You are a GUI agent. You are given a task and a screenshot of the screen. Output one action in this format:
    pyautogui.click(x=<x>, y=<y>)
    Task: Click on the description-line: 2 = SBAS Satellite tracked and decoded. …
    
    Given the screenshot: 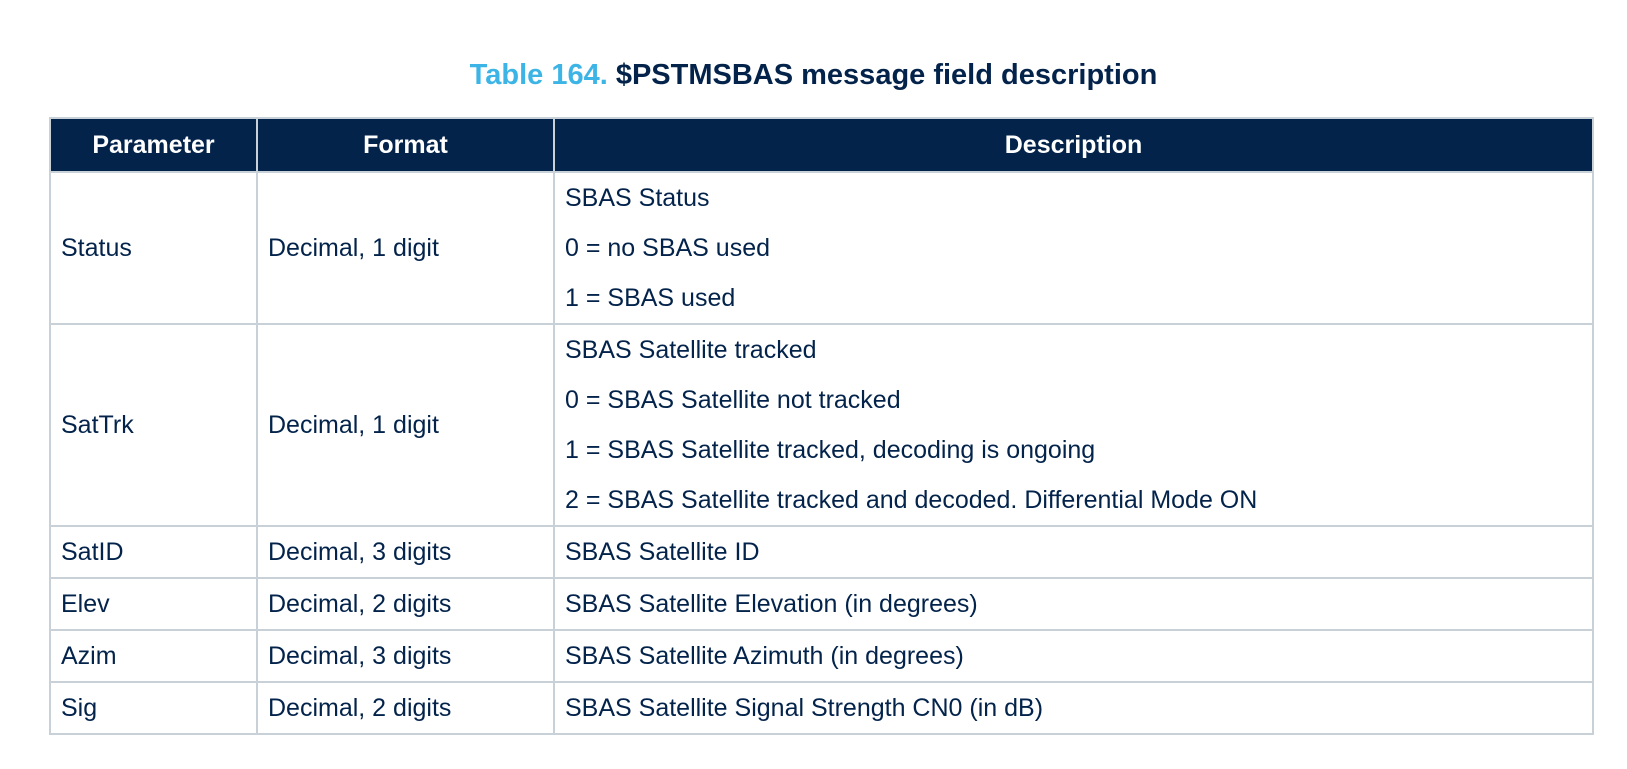 What is the action you would take?
    pyautogui.click(x=911, y=500)
    